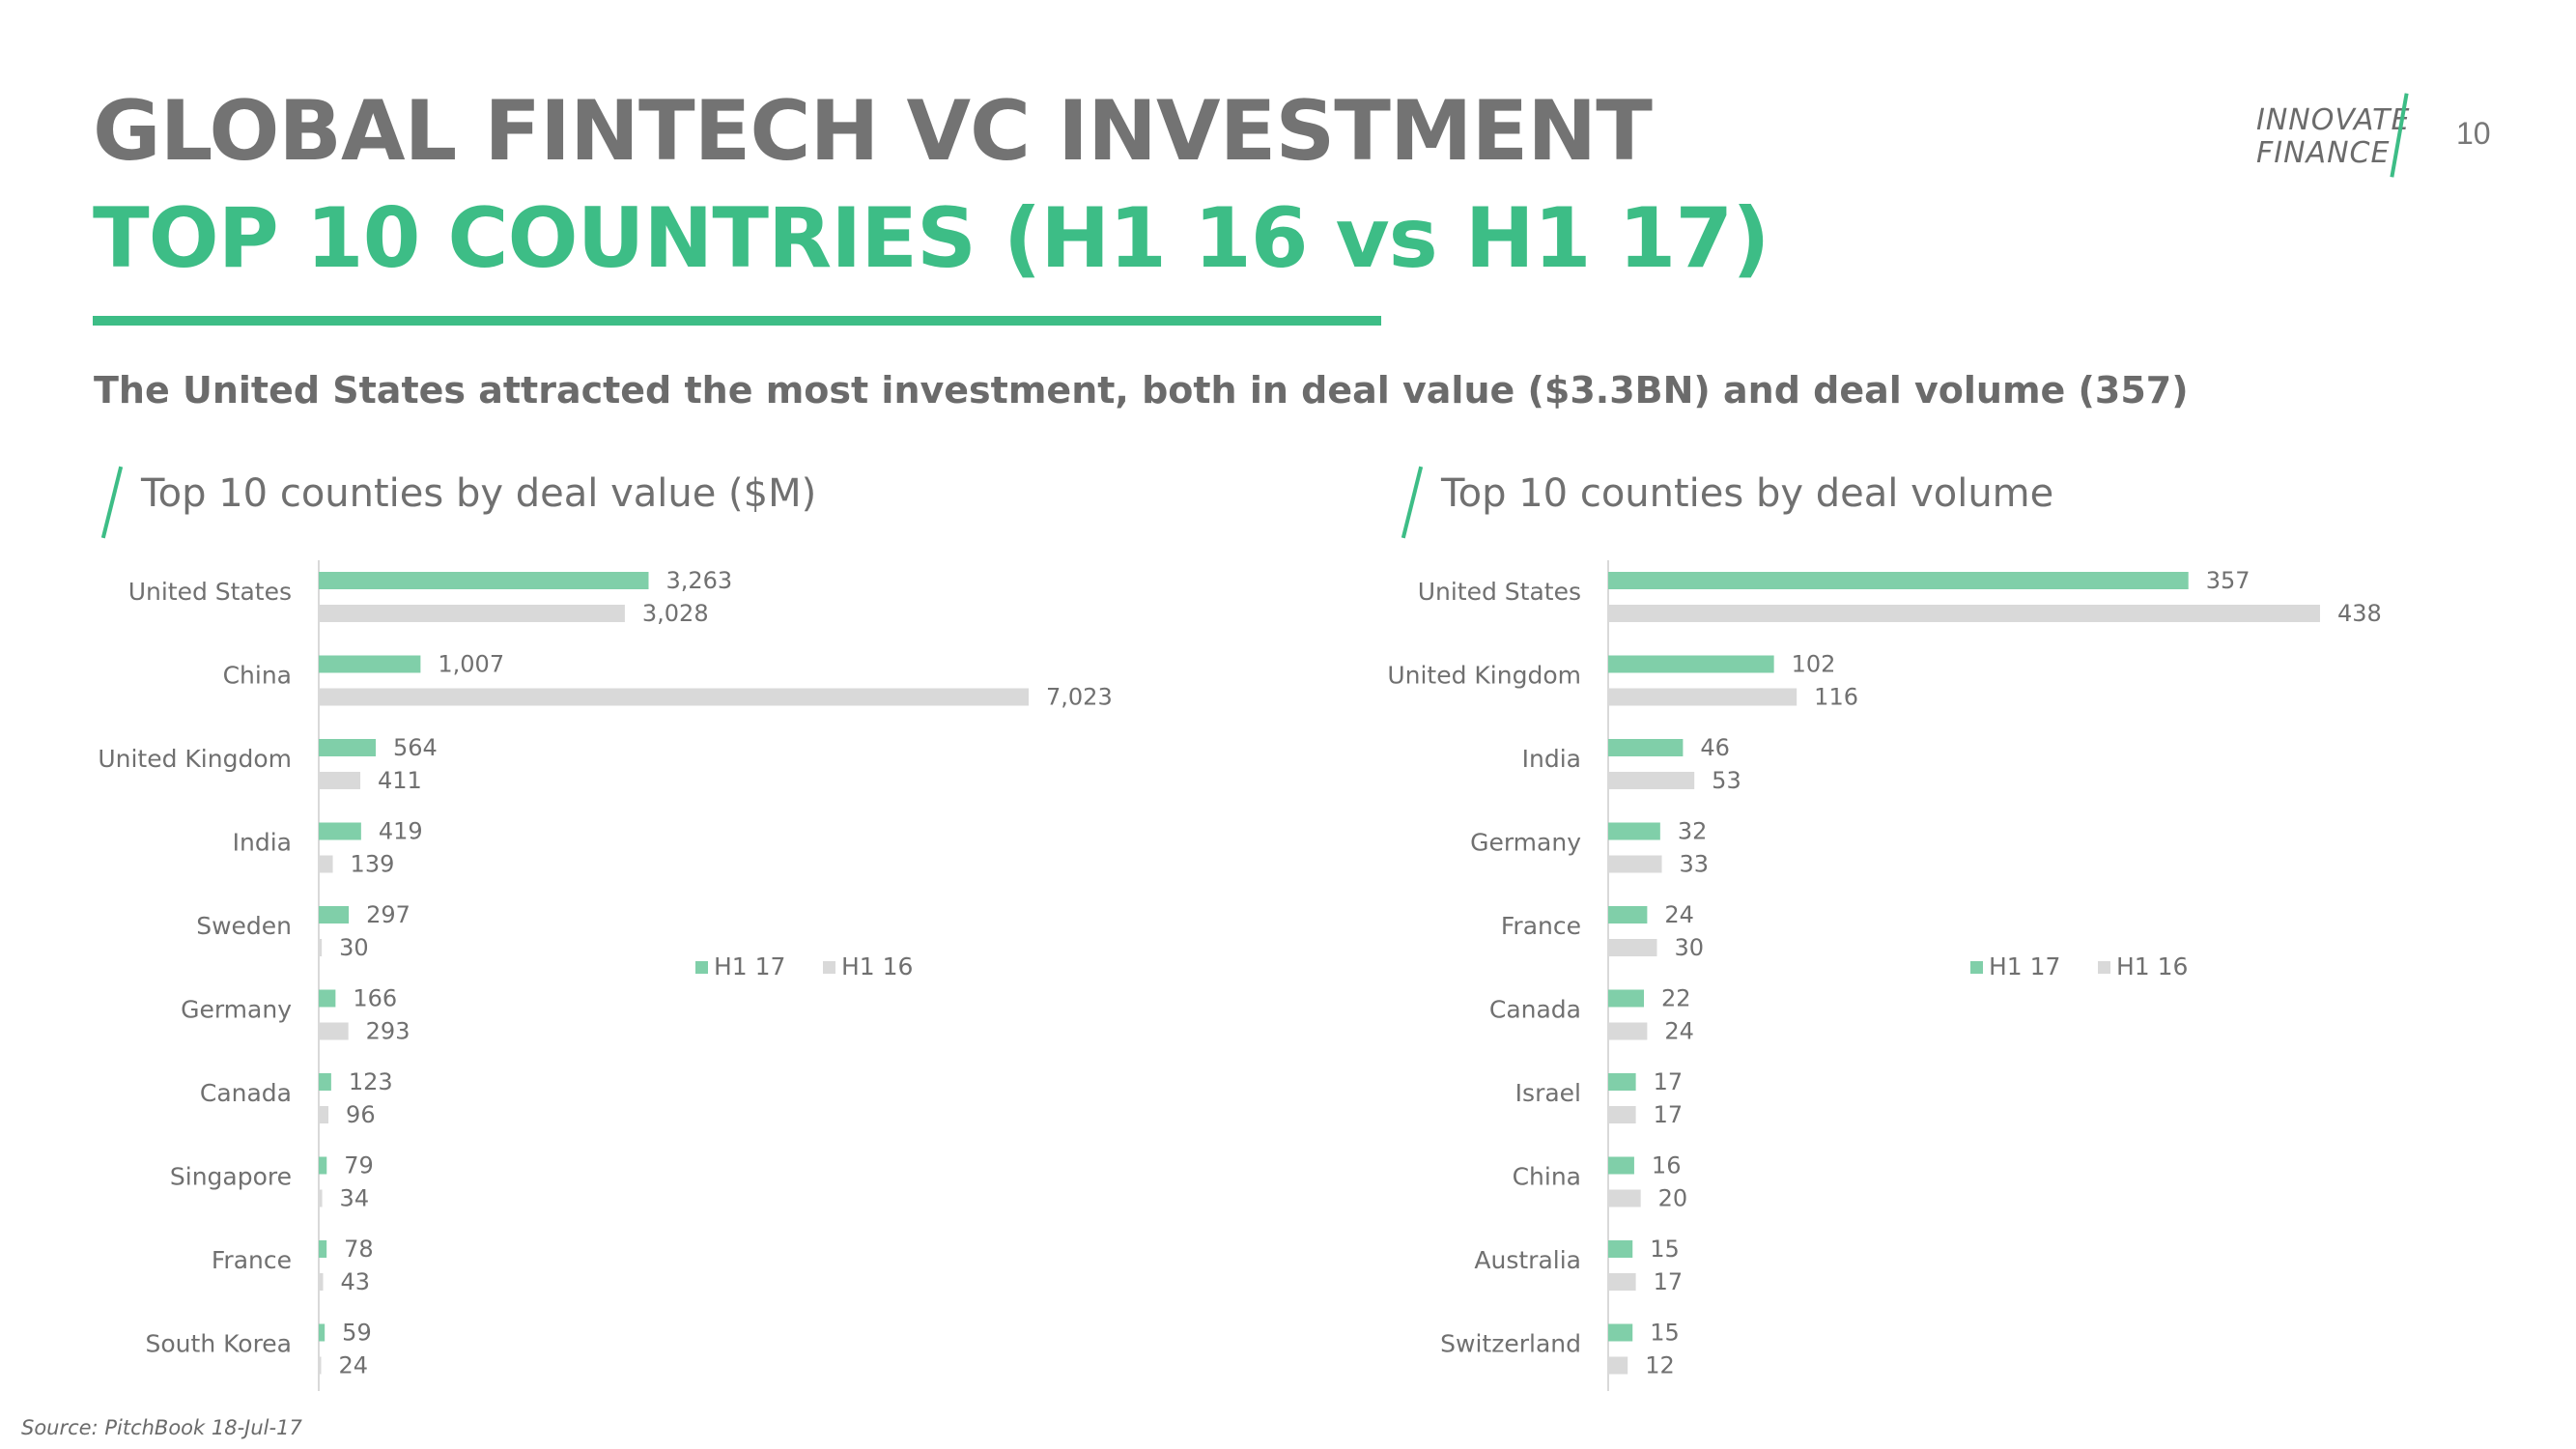  Describe the element at coordinates (388, 914) in the screenshot. I see `data-label-h1-17-sweden: 297` at that location.